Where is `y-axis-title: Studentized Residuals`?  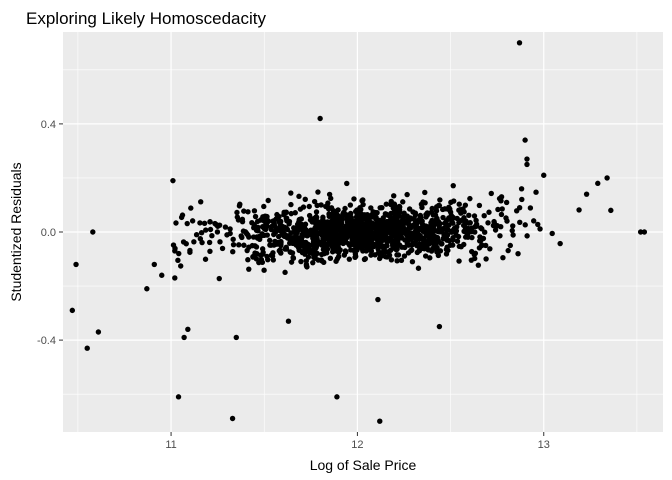 y-axis-title: Studentized Residuals is located at coordinates (16, 231).